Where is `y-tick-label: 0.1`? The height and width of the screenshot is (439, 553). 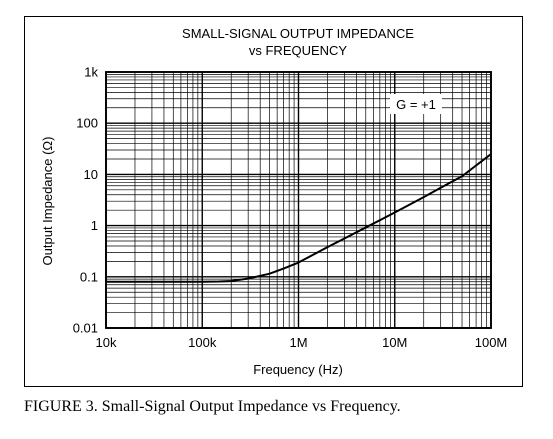
y-tick-label: 0.1 is located at coordinates (89, 276).